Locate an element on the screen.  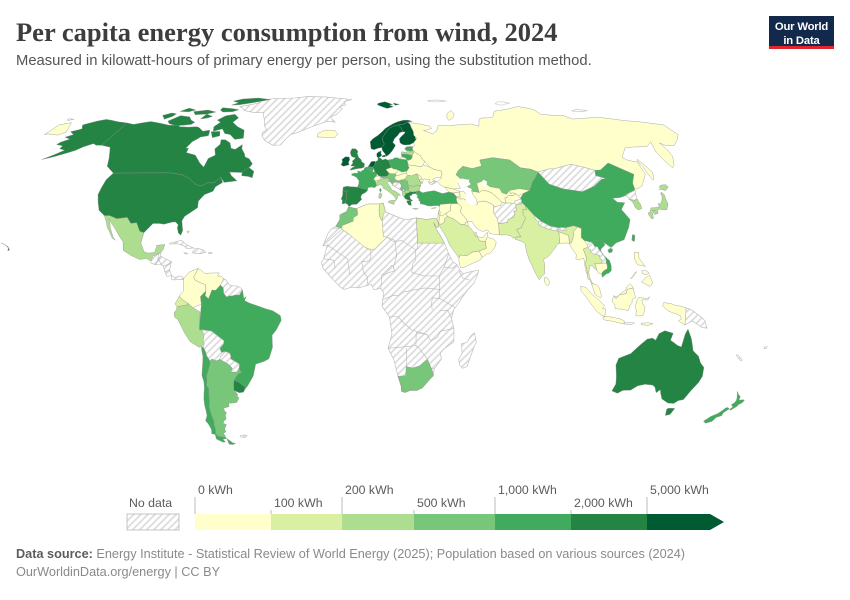
svg-text: 500 kWh is located at coordinates (441, 503).